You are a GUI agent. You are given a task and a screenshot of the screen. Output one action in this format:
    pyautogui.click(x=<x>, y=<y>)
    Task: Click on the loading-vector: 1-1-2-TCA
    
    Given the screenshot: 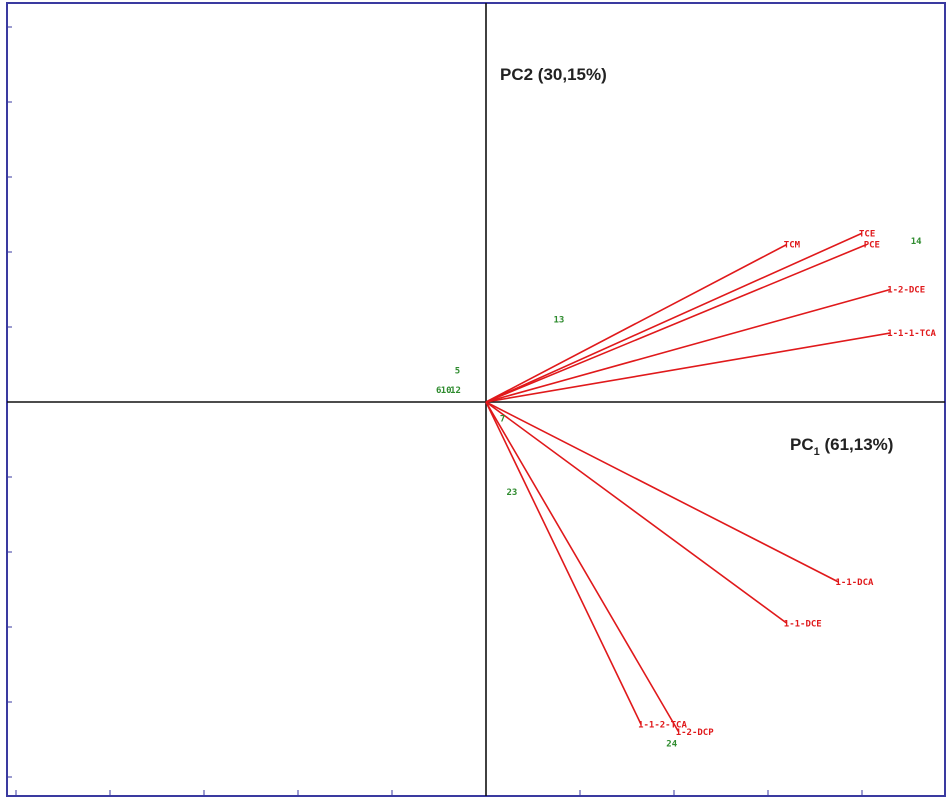 What is the action you would take?
    pyautogui.click(x=586, y=566)
    